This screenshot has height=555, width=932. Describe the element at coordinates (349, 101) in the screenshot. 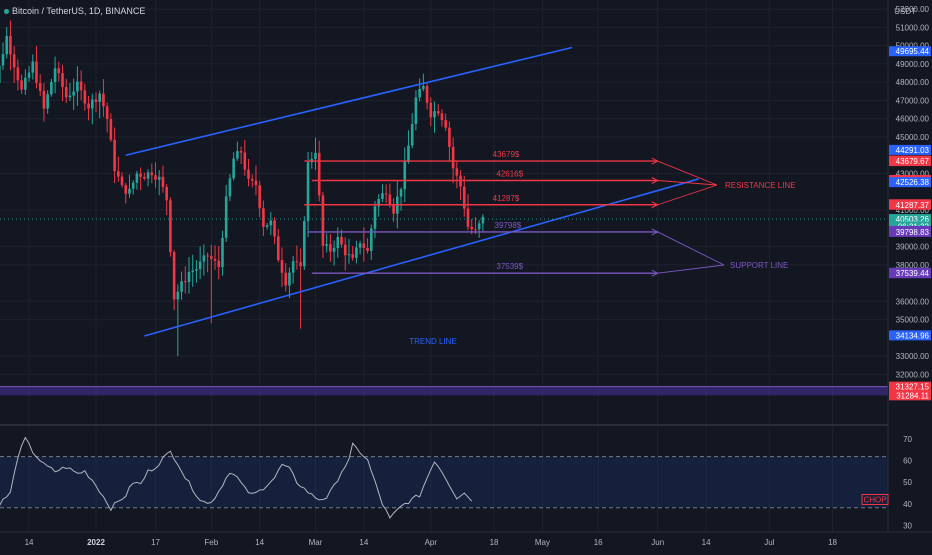

I see `trend-line-upper` at that location.